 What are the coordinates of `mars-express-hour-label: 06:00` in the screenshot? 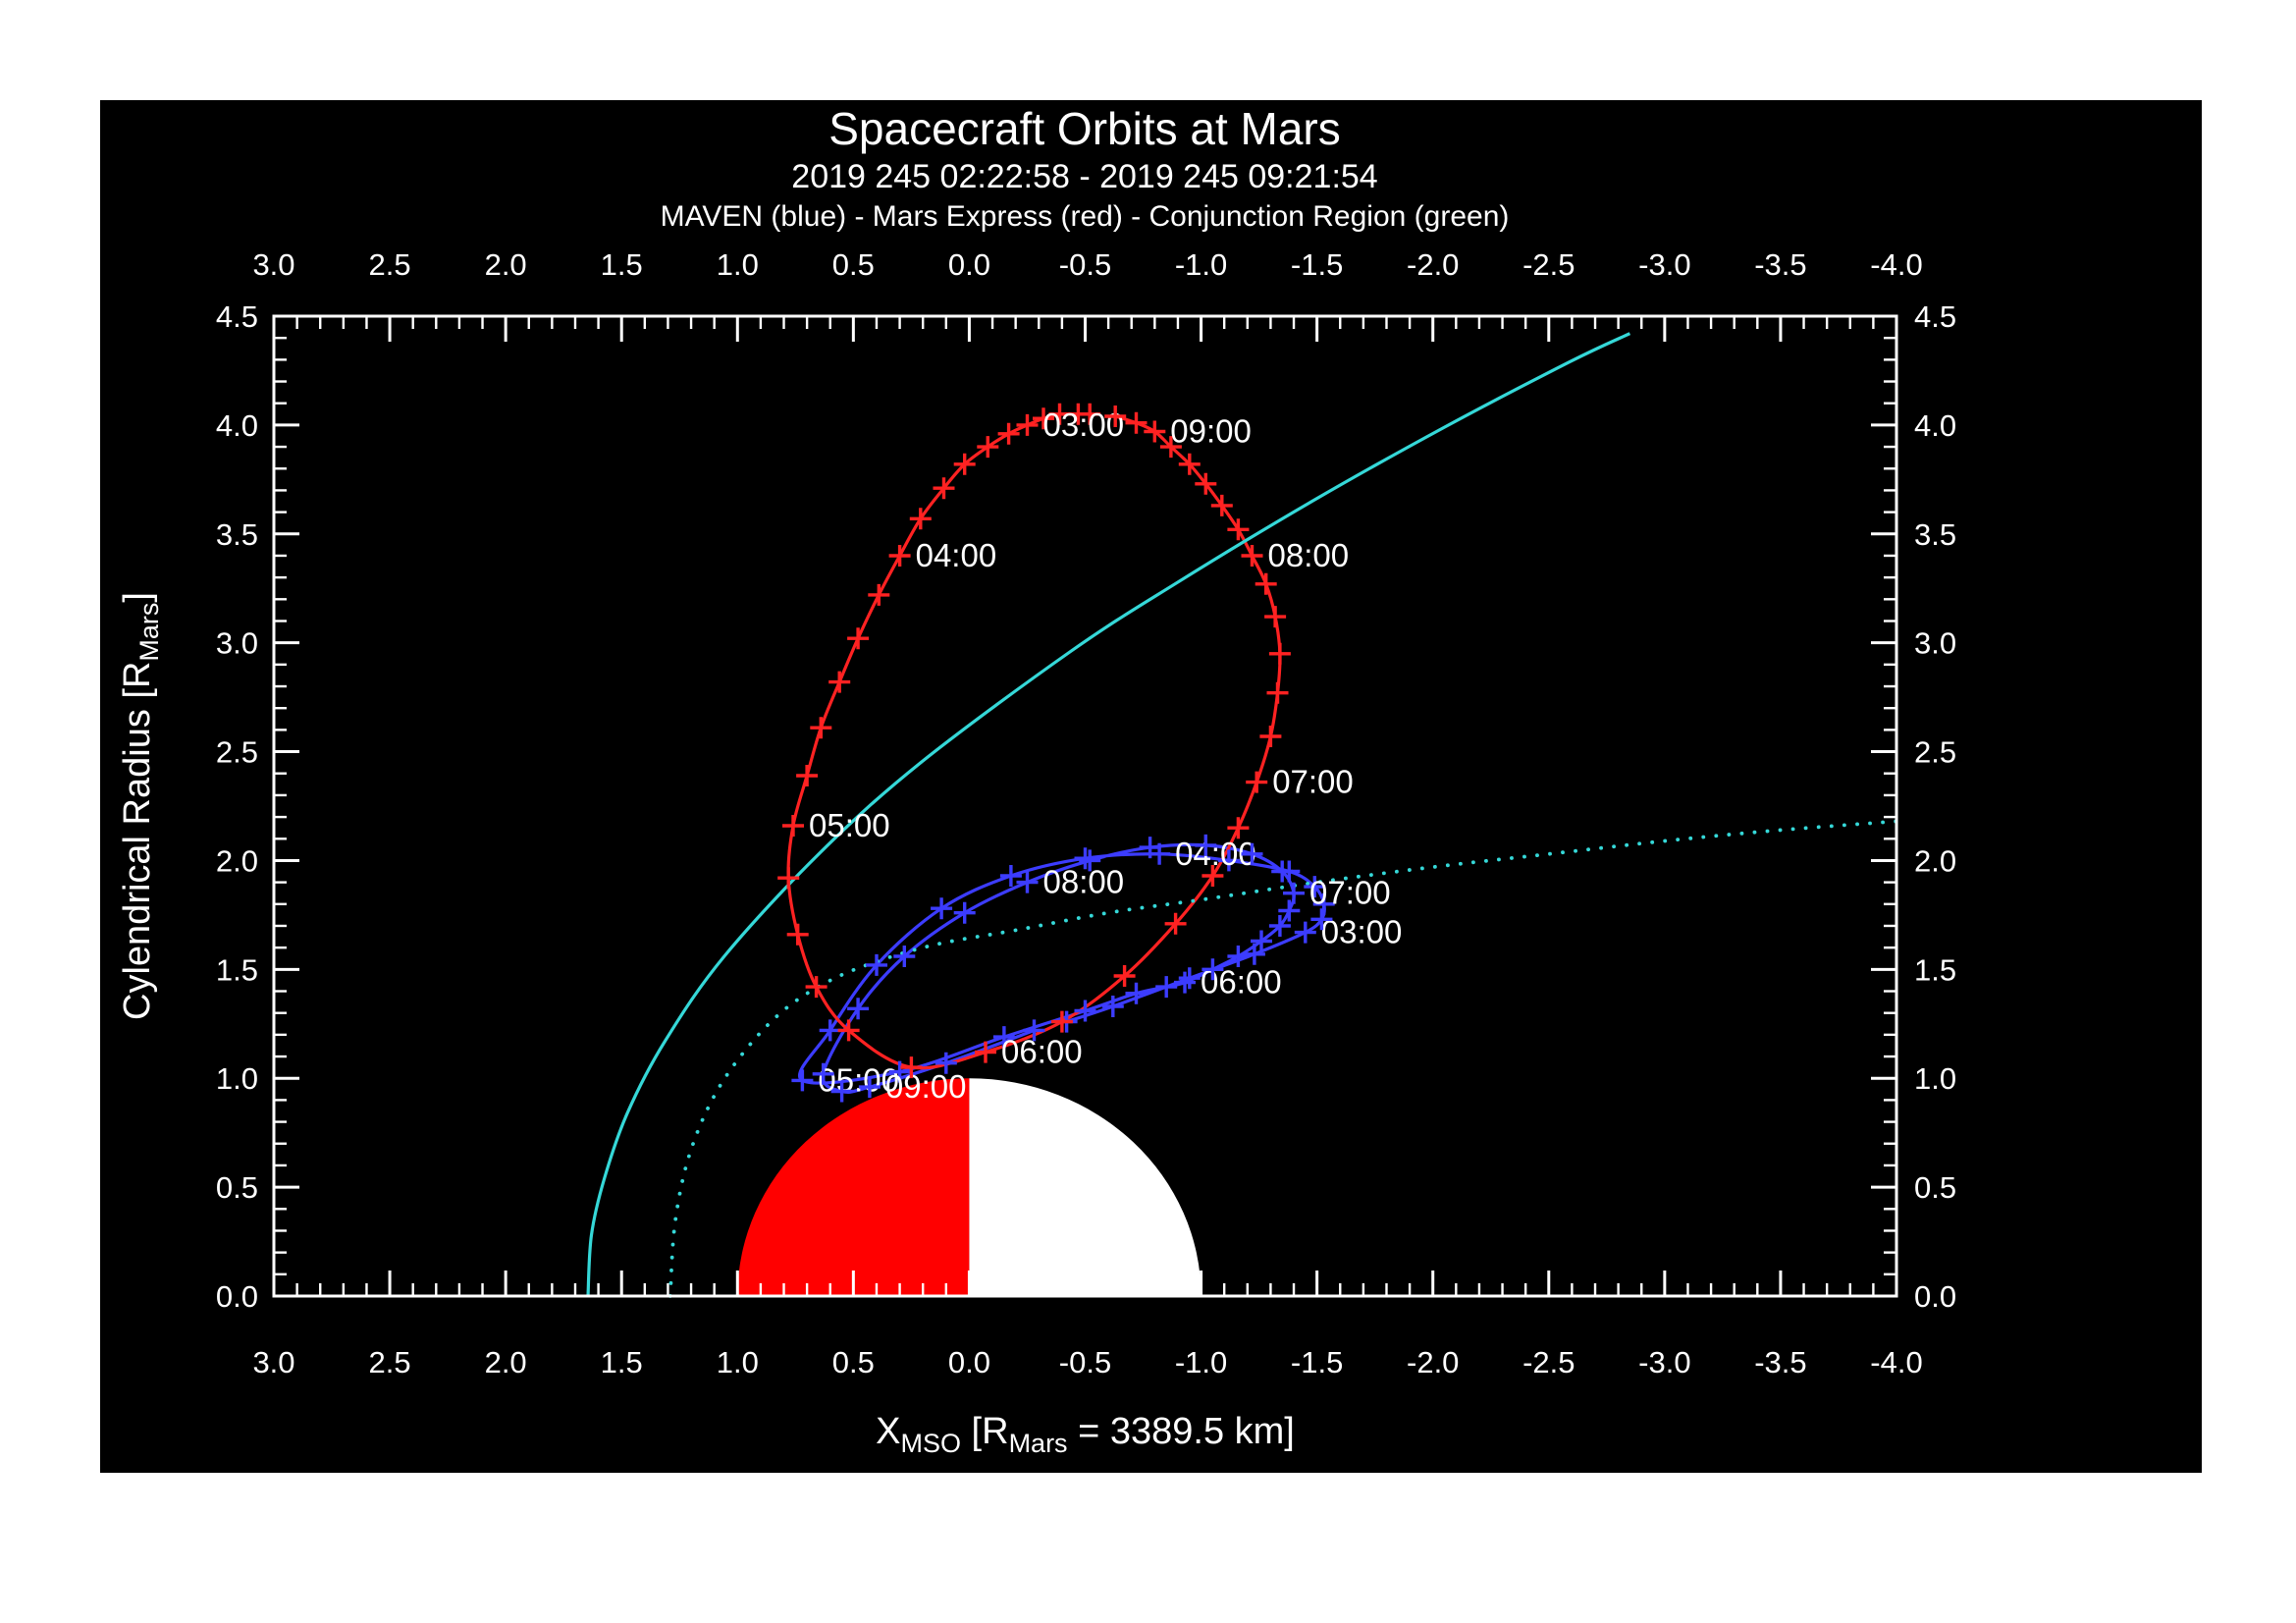 It's located at (1042, 1052).